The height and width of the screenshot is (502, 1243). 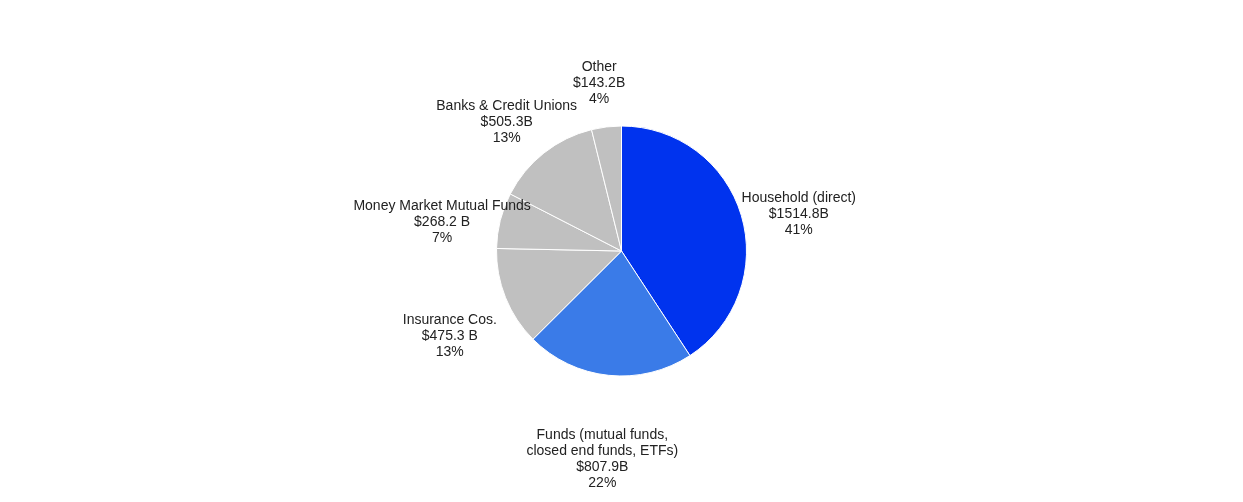 I want to click on slice-label: Other, so click(x=599, y=66).